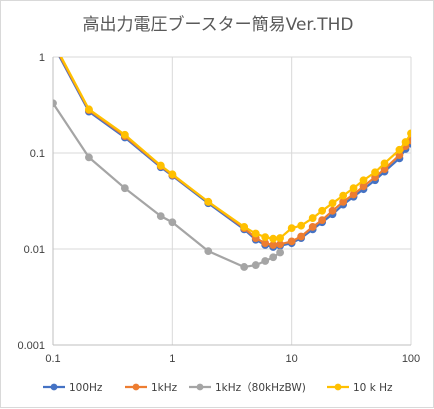  Describe the element at coordinates (172, 359) in the screenshot. I see `x-tick-label: 1` at that location.